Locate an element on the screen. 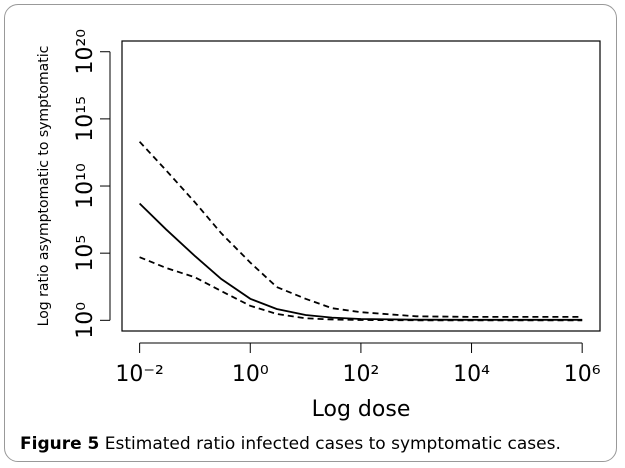 The height and width of the screenshot is (468, 625). y-tick-label: 10⁵ is located at coordinates (85, 253).